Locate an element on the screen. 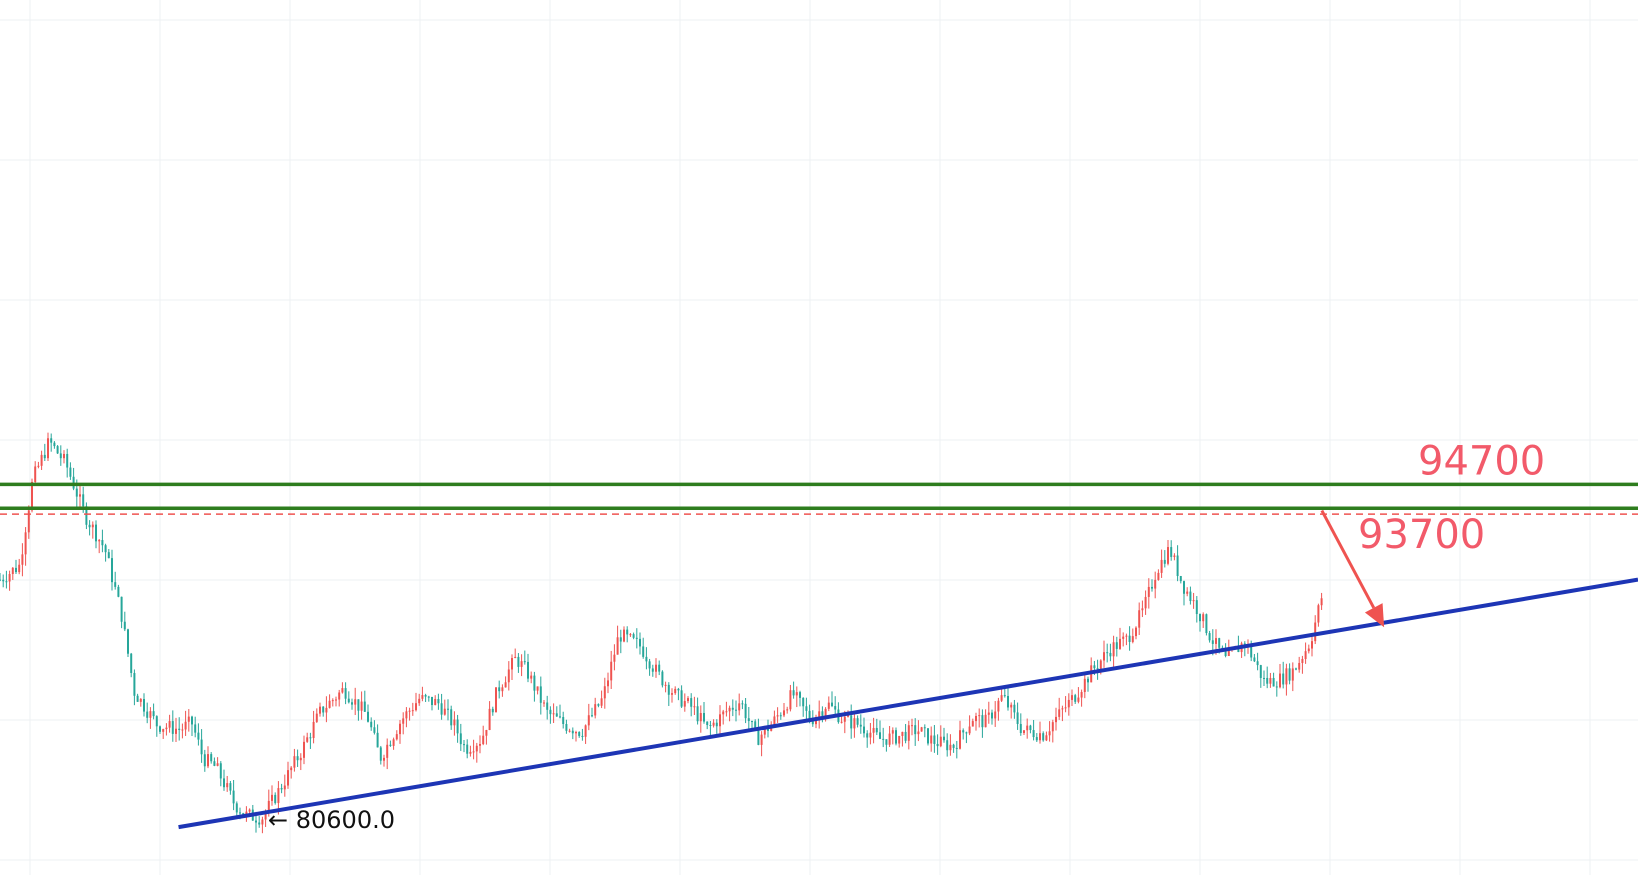  arrow-shaft is located at coordinates (1348, 559).